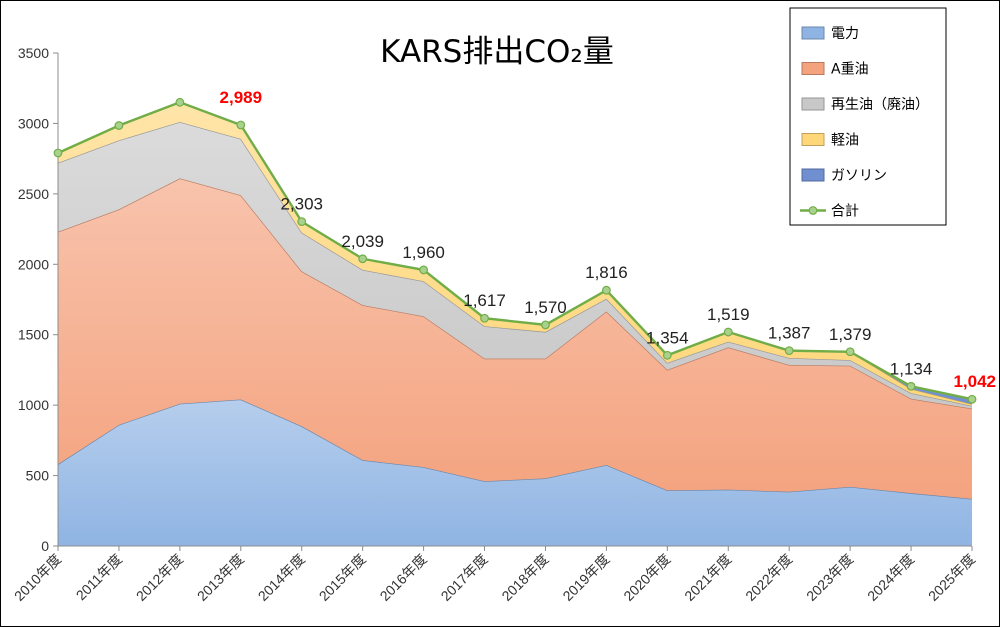  I want to click on legend-label: 合計, so click(845, 212).